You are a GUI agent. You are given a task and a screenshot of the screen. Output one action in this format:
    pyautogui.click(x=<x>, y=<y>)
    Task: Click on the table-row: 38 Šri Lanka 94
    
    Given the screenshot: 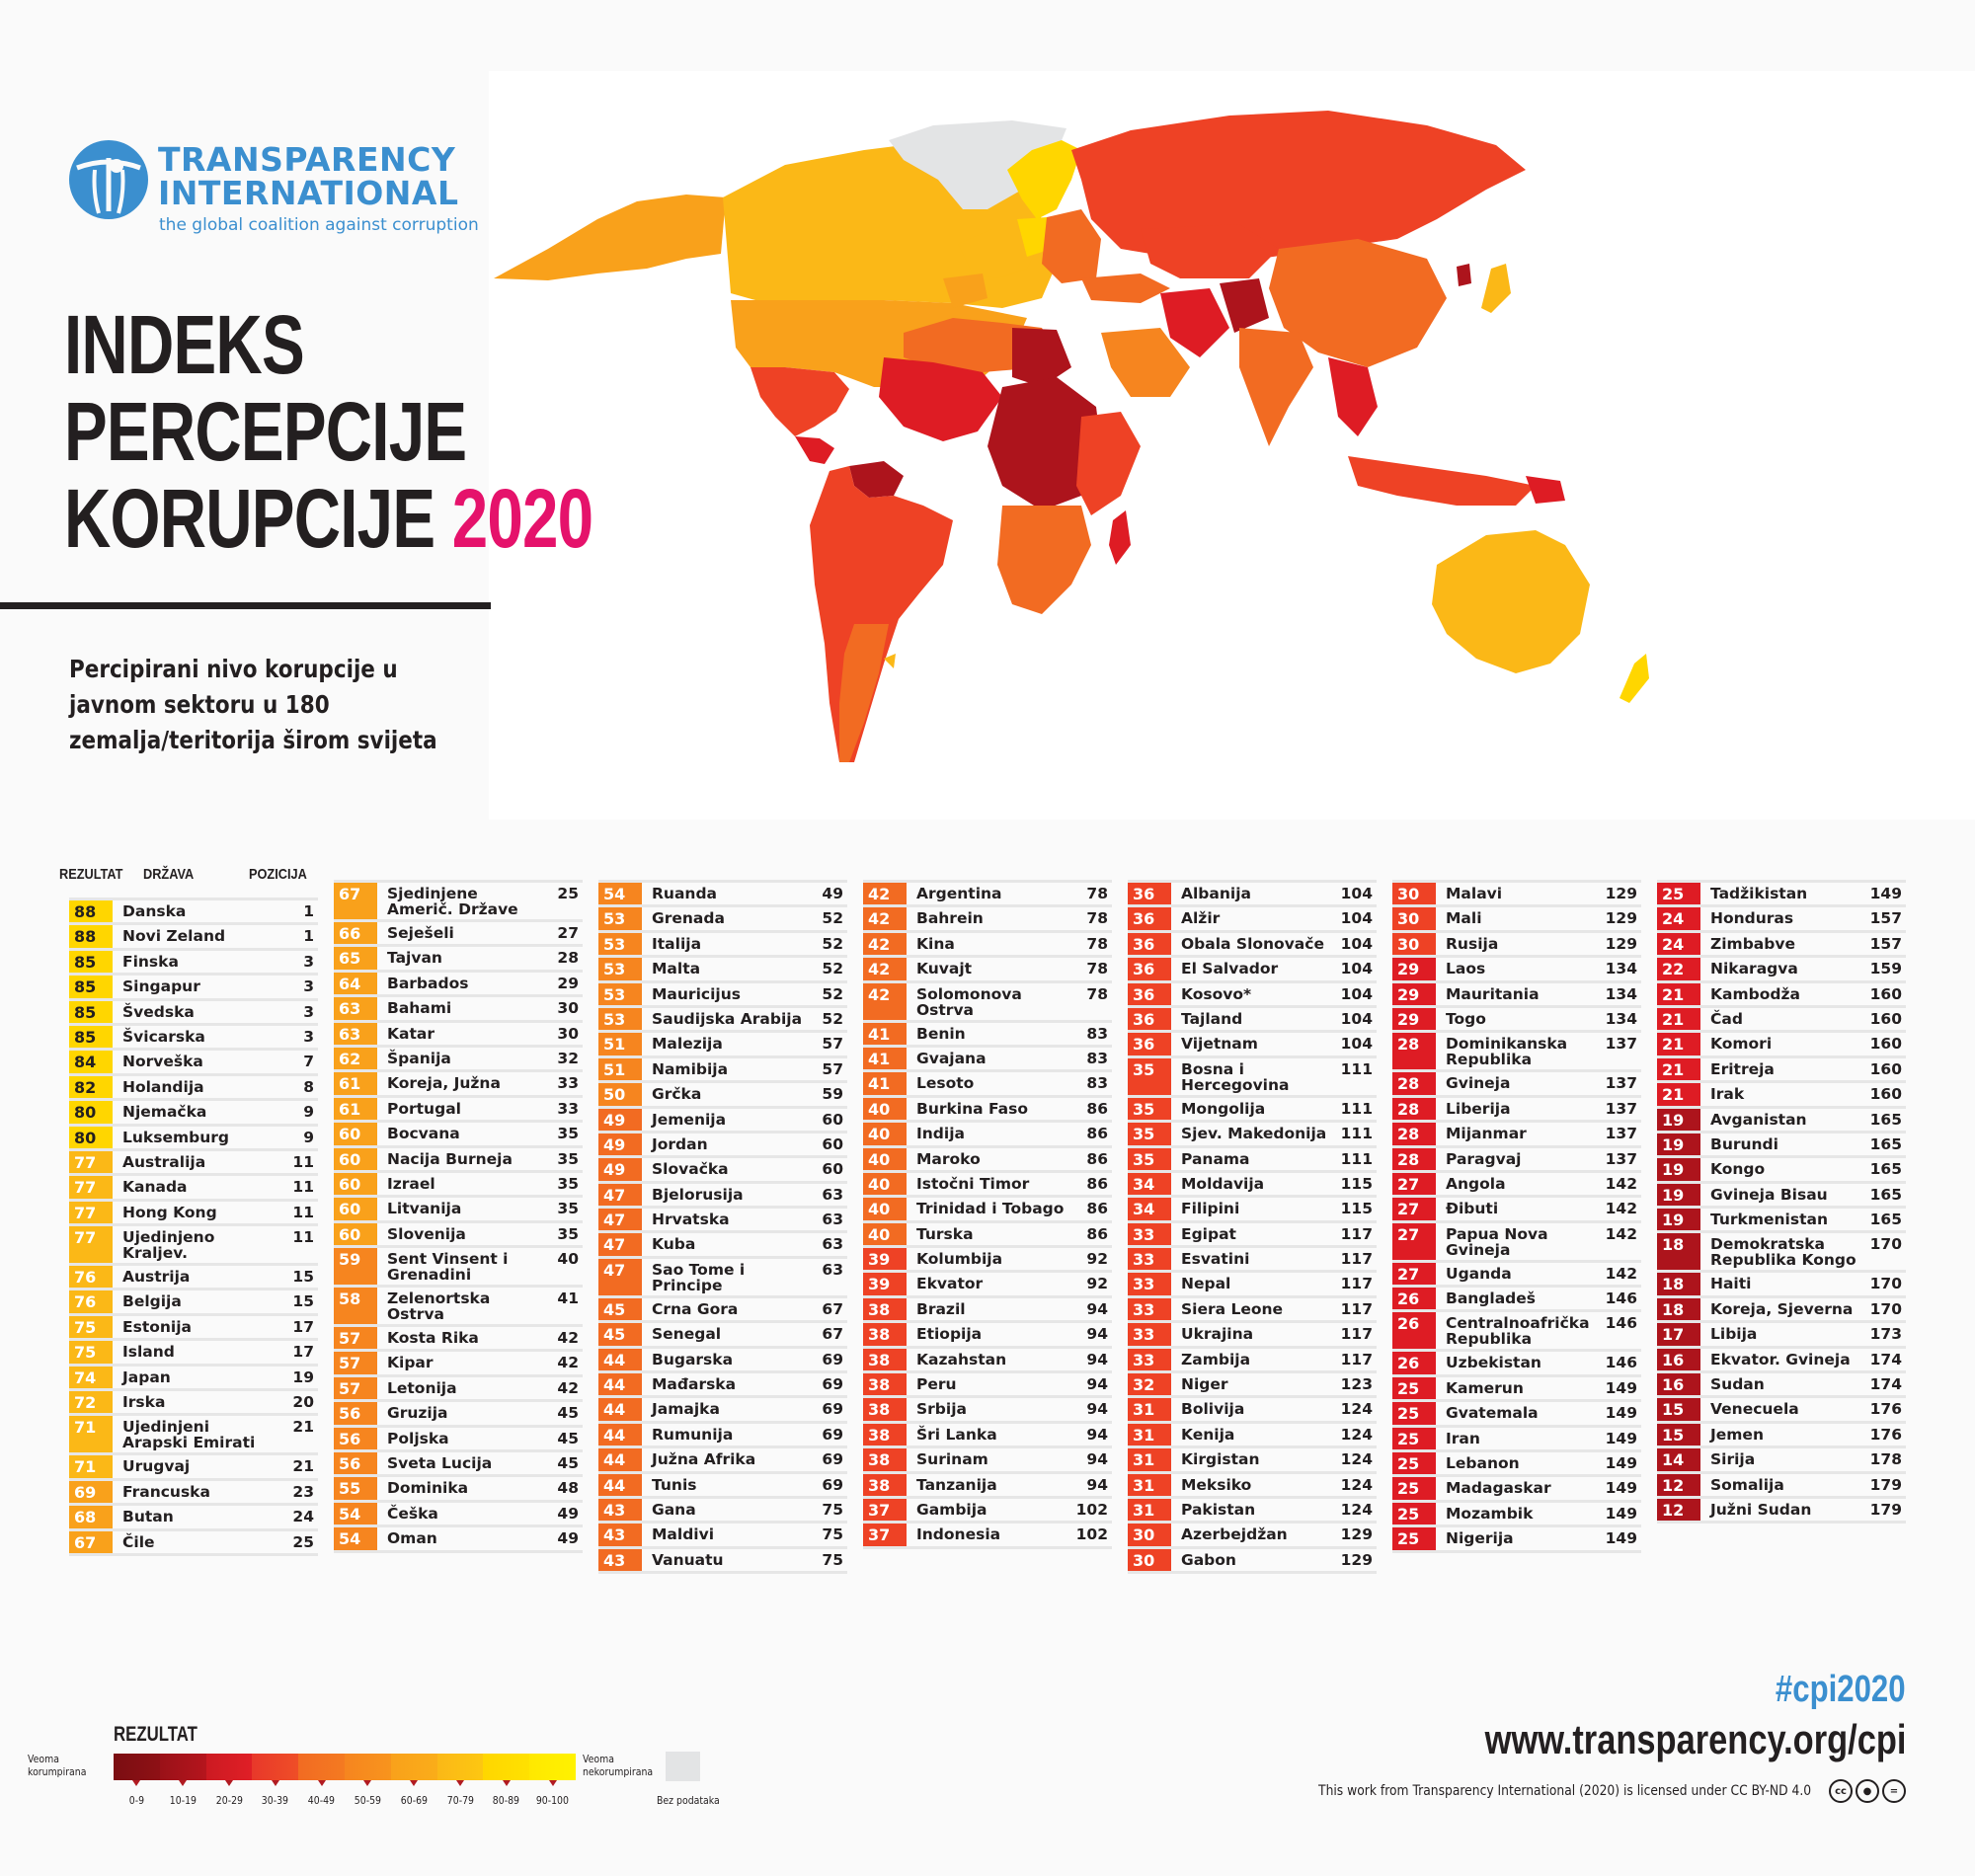 What is the action you would take?
    pyautogui.click(x=988, y=1436)
    